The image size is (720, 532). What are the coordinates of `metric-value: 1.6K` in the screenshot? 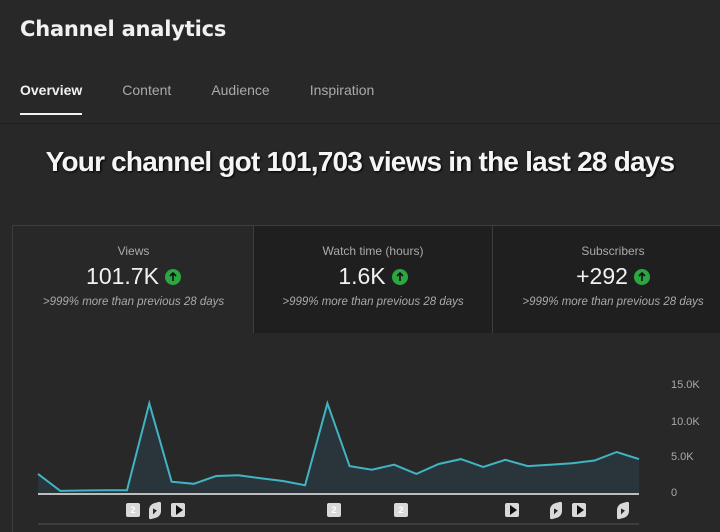 It's located at (362, 276).